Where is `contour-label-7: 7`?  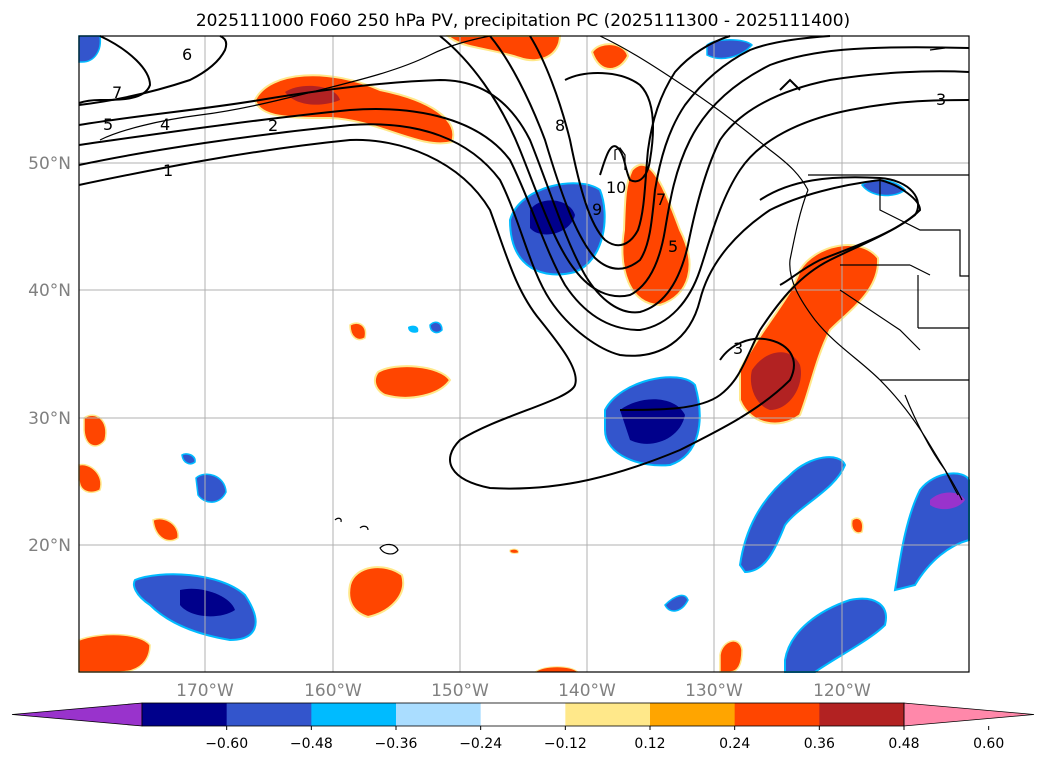
contour-label-7: 7 is located at coordinates (117, 92).